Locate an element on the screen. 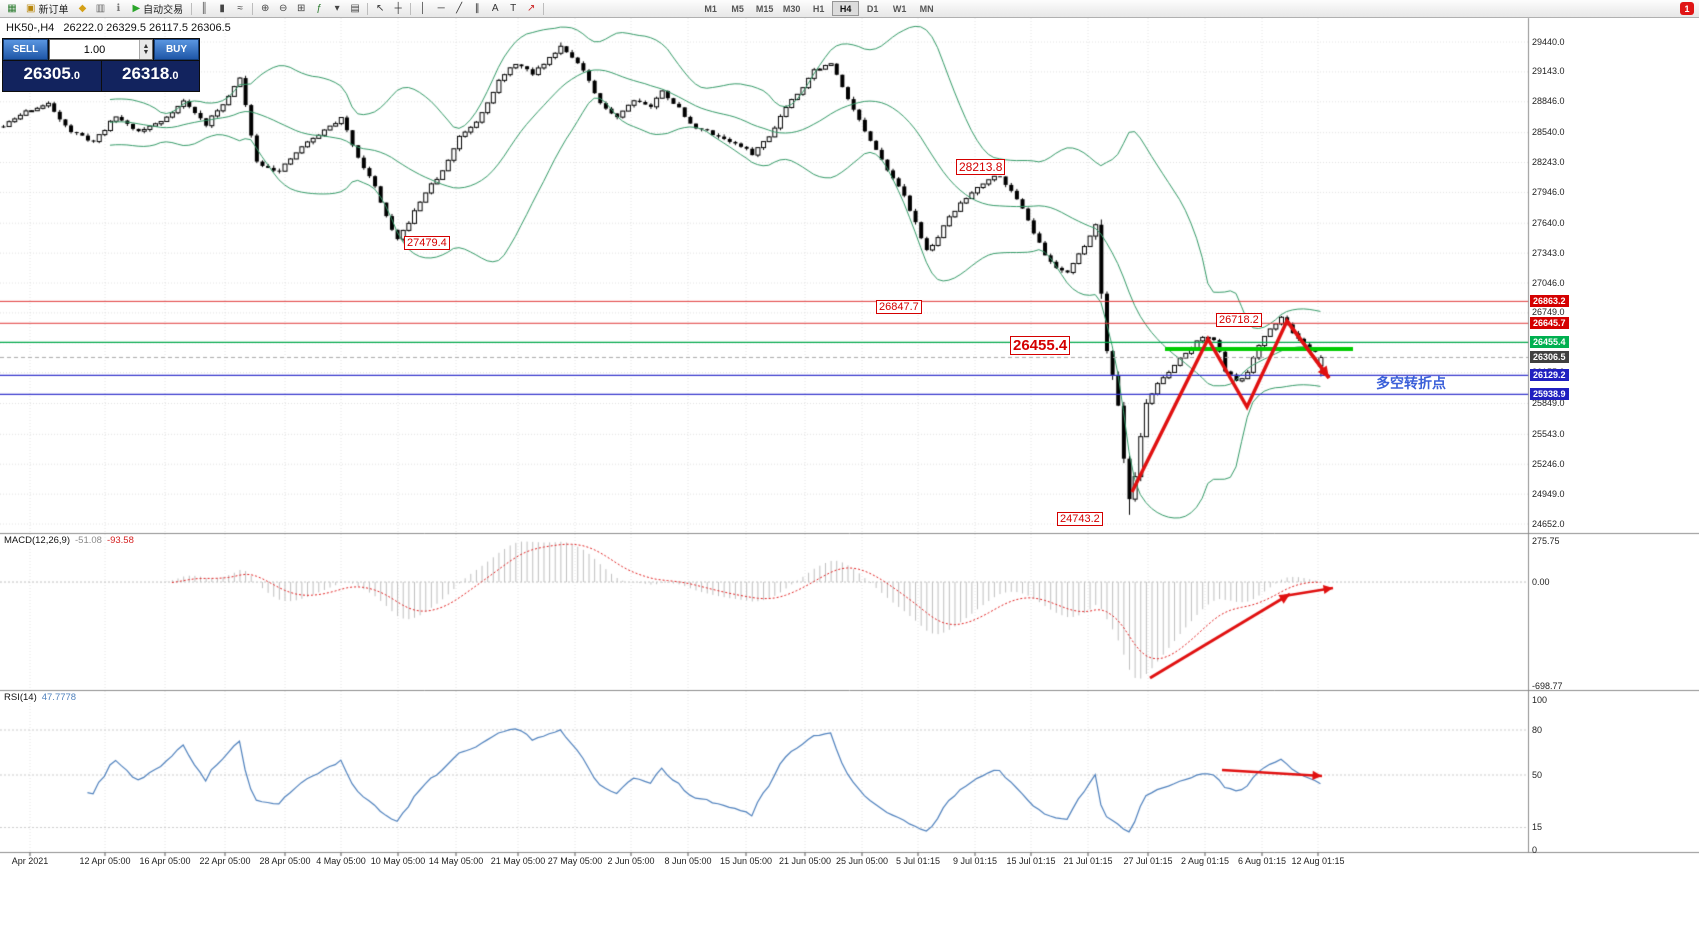  volume-spinner: ▲ ▼ is located at coordinates (145, 49).